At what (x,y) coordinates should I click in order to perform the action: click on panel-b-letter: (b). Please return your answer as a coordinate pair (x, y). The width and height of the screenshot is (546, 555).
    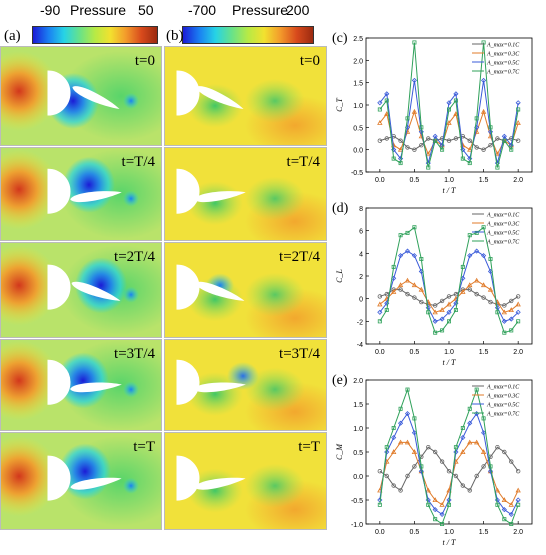
    Looking at the image, I should click on (175, 36).